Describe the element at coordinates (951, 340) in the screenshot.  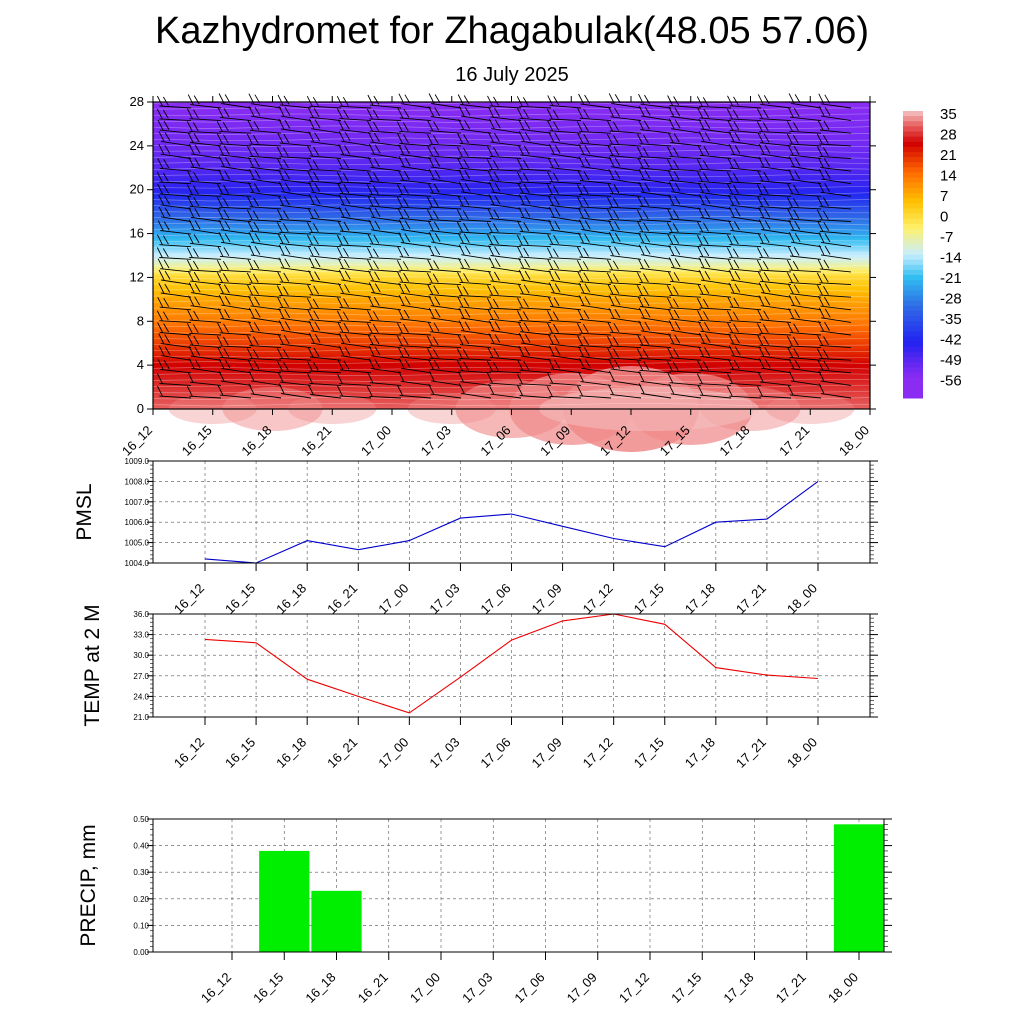
I see `colorbar-label: -42` at that location.